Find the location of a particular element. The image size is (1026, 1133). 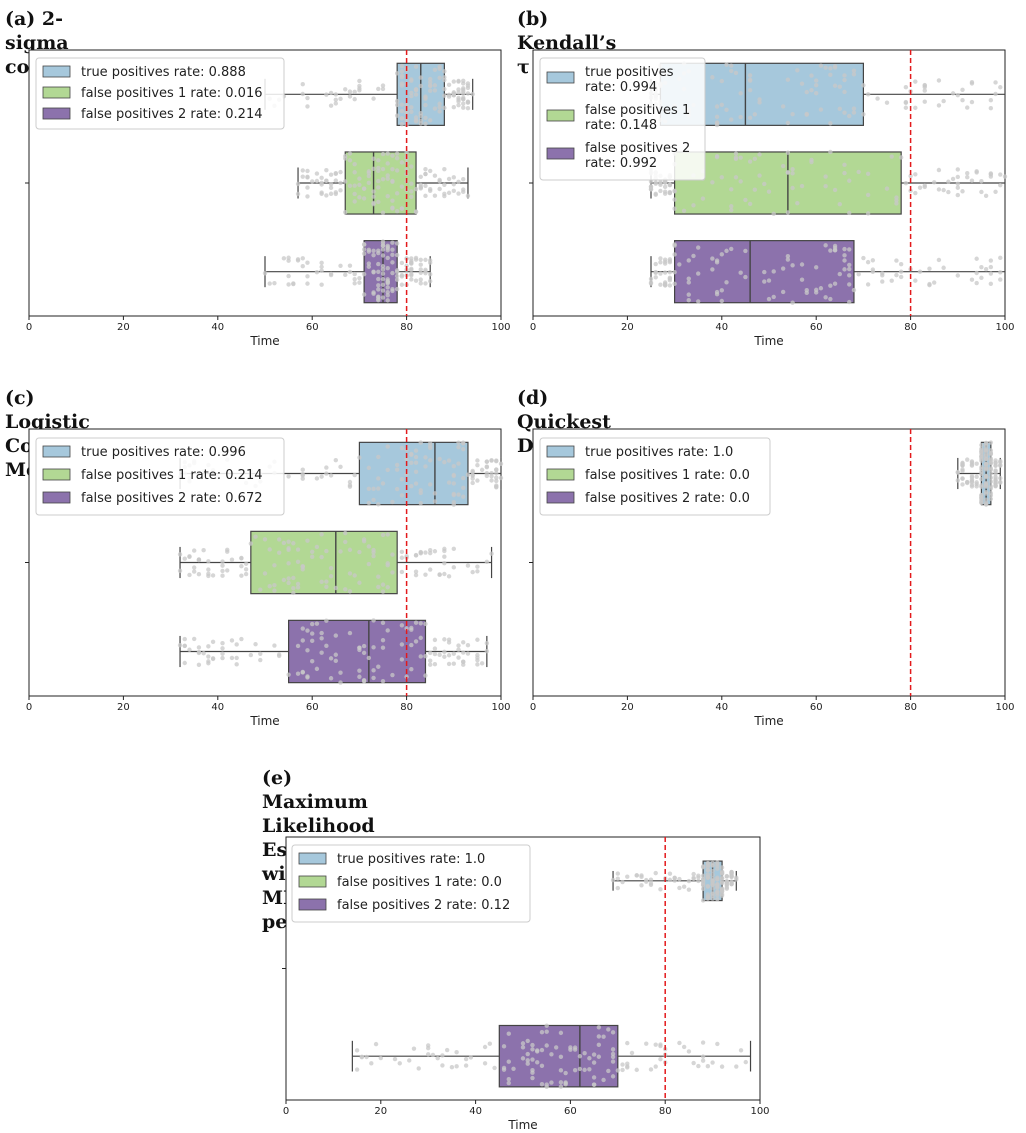

legend-entry: true positives rate: 0.994 is located at coordinates (629, 80).